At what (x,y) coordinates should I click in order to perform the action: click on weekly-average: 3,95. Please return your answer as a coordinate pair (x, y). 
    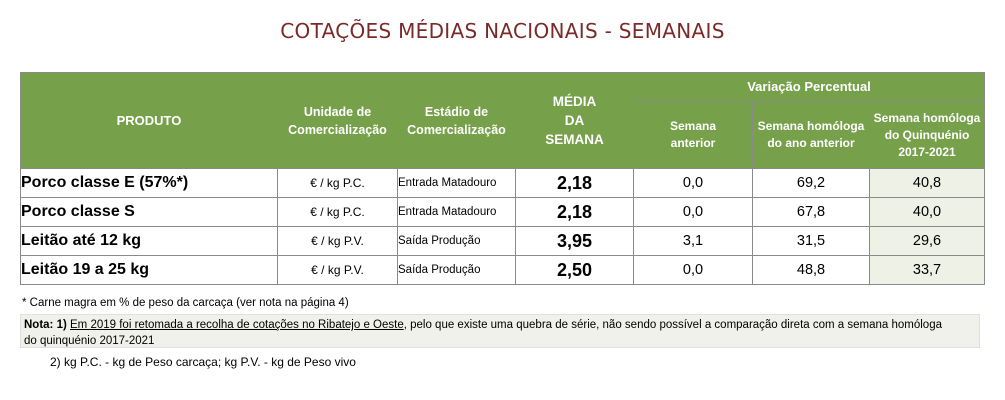
    Looking at the image, I should click on (574, 241).